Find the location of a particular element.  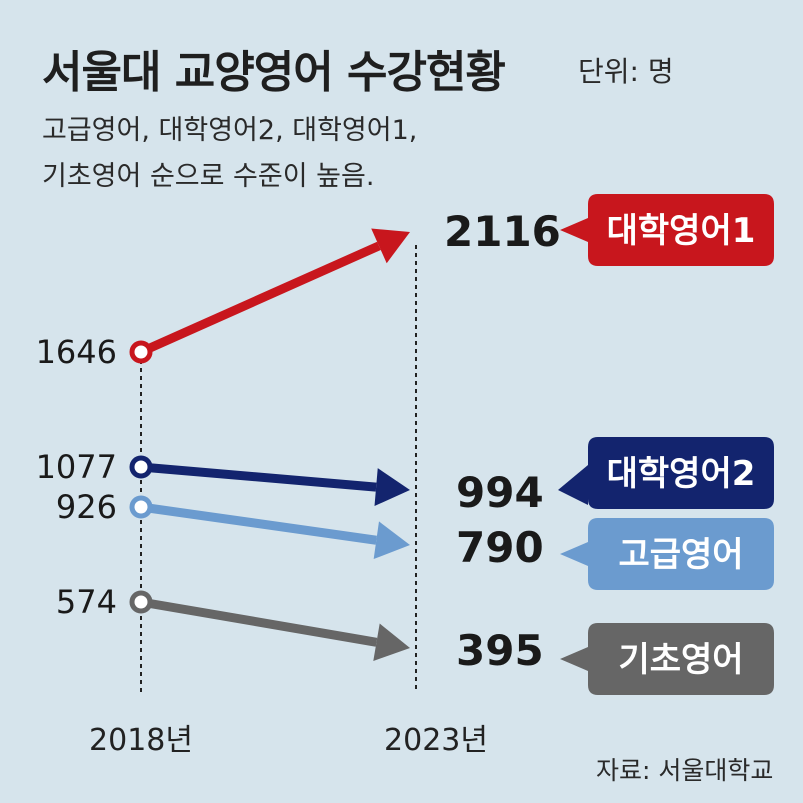

univ-english-1-start-point is located at coordinates (141, 352).